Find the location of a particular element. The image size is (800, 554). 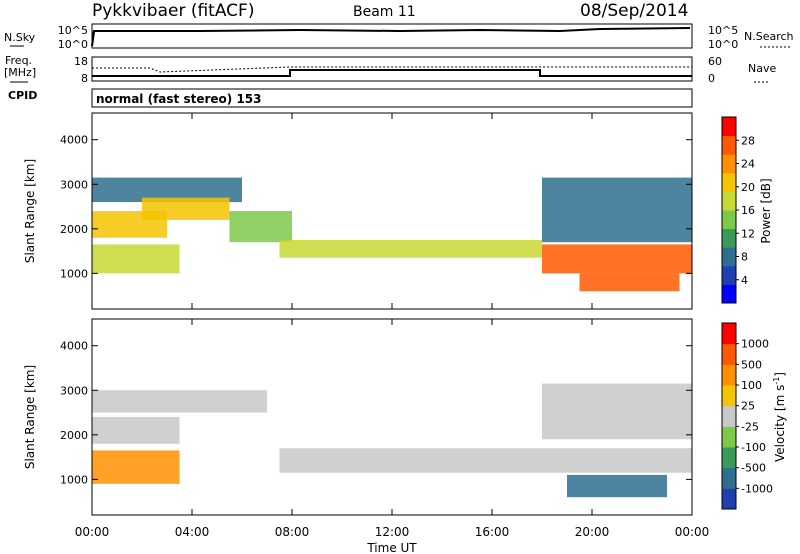

noise-tick-top-right: 10^5 is located at coordinates (723, 30).